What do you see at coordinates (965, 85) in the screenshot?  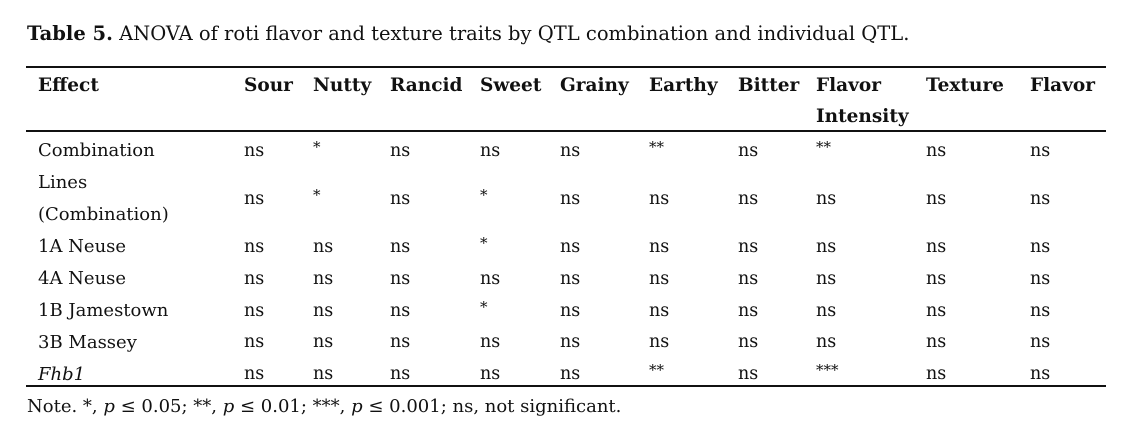 I see `column-header: Texture` at bounding box center [965, 85].